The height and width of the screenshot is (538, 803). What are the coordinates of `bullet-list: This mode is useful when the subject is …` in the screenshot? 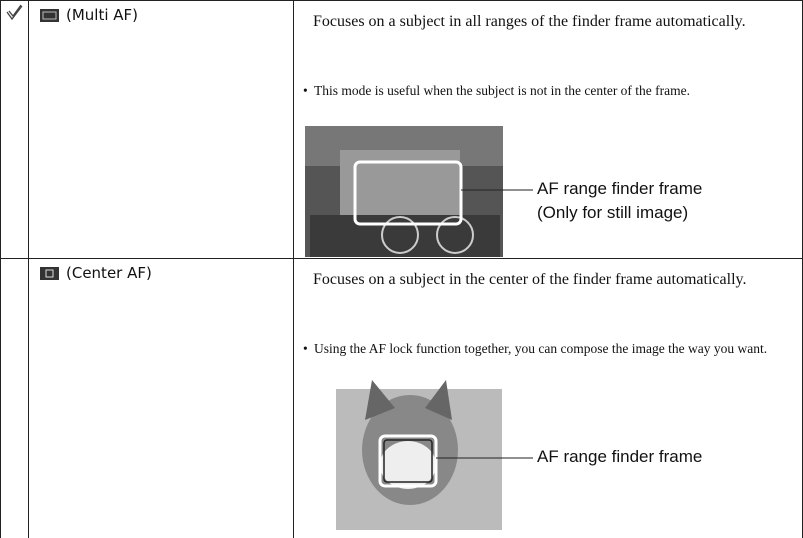 It's located at (543, 90).